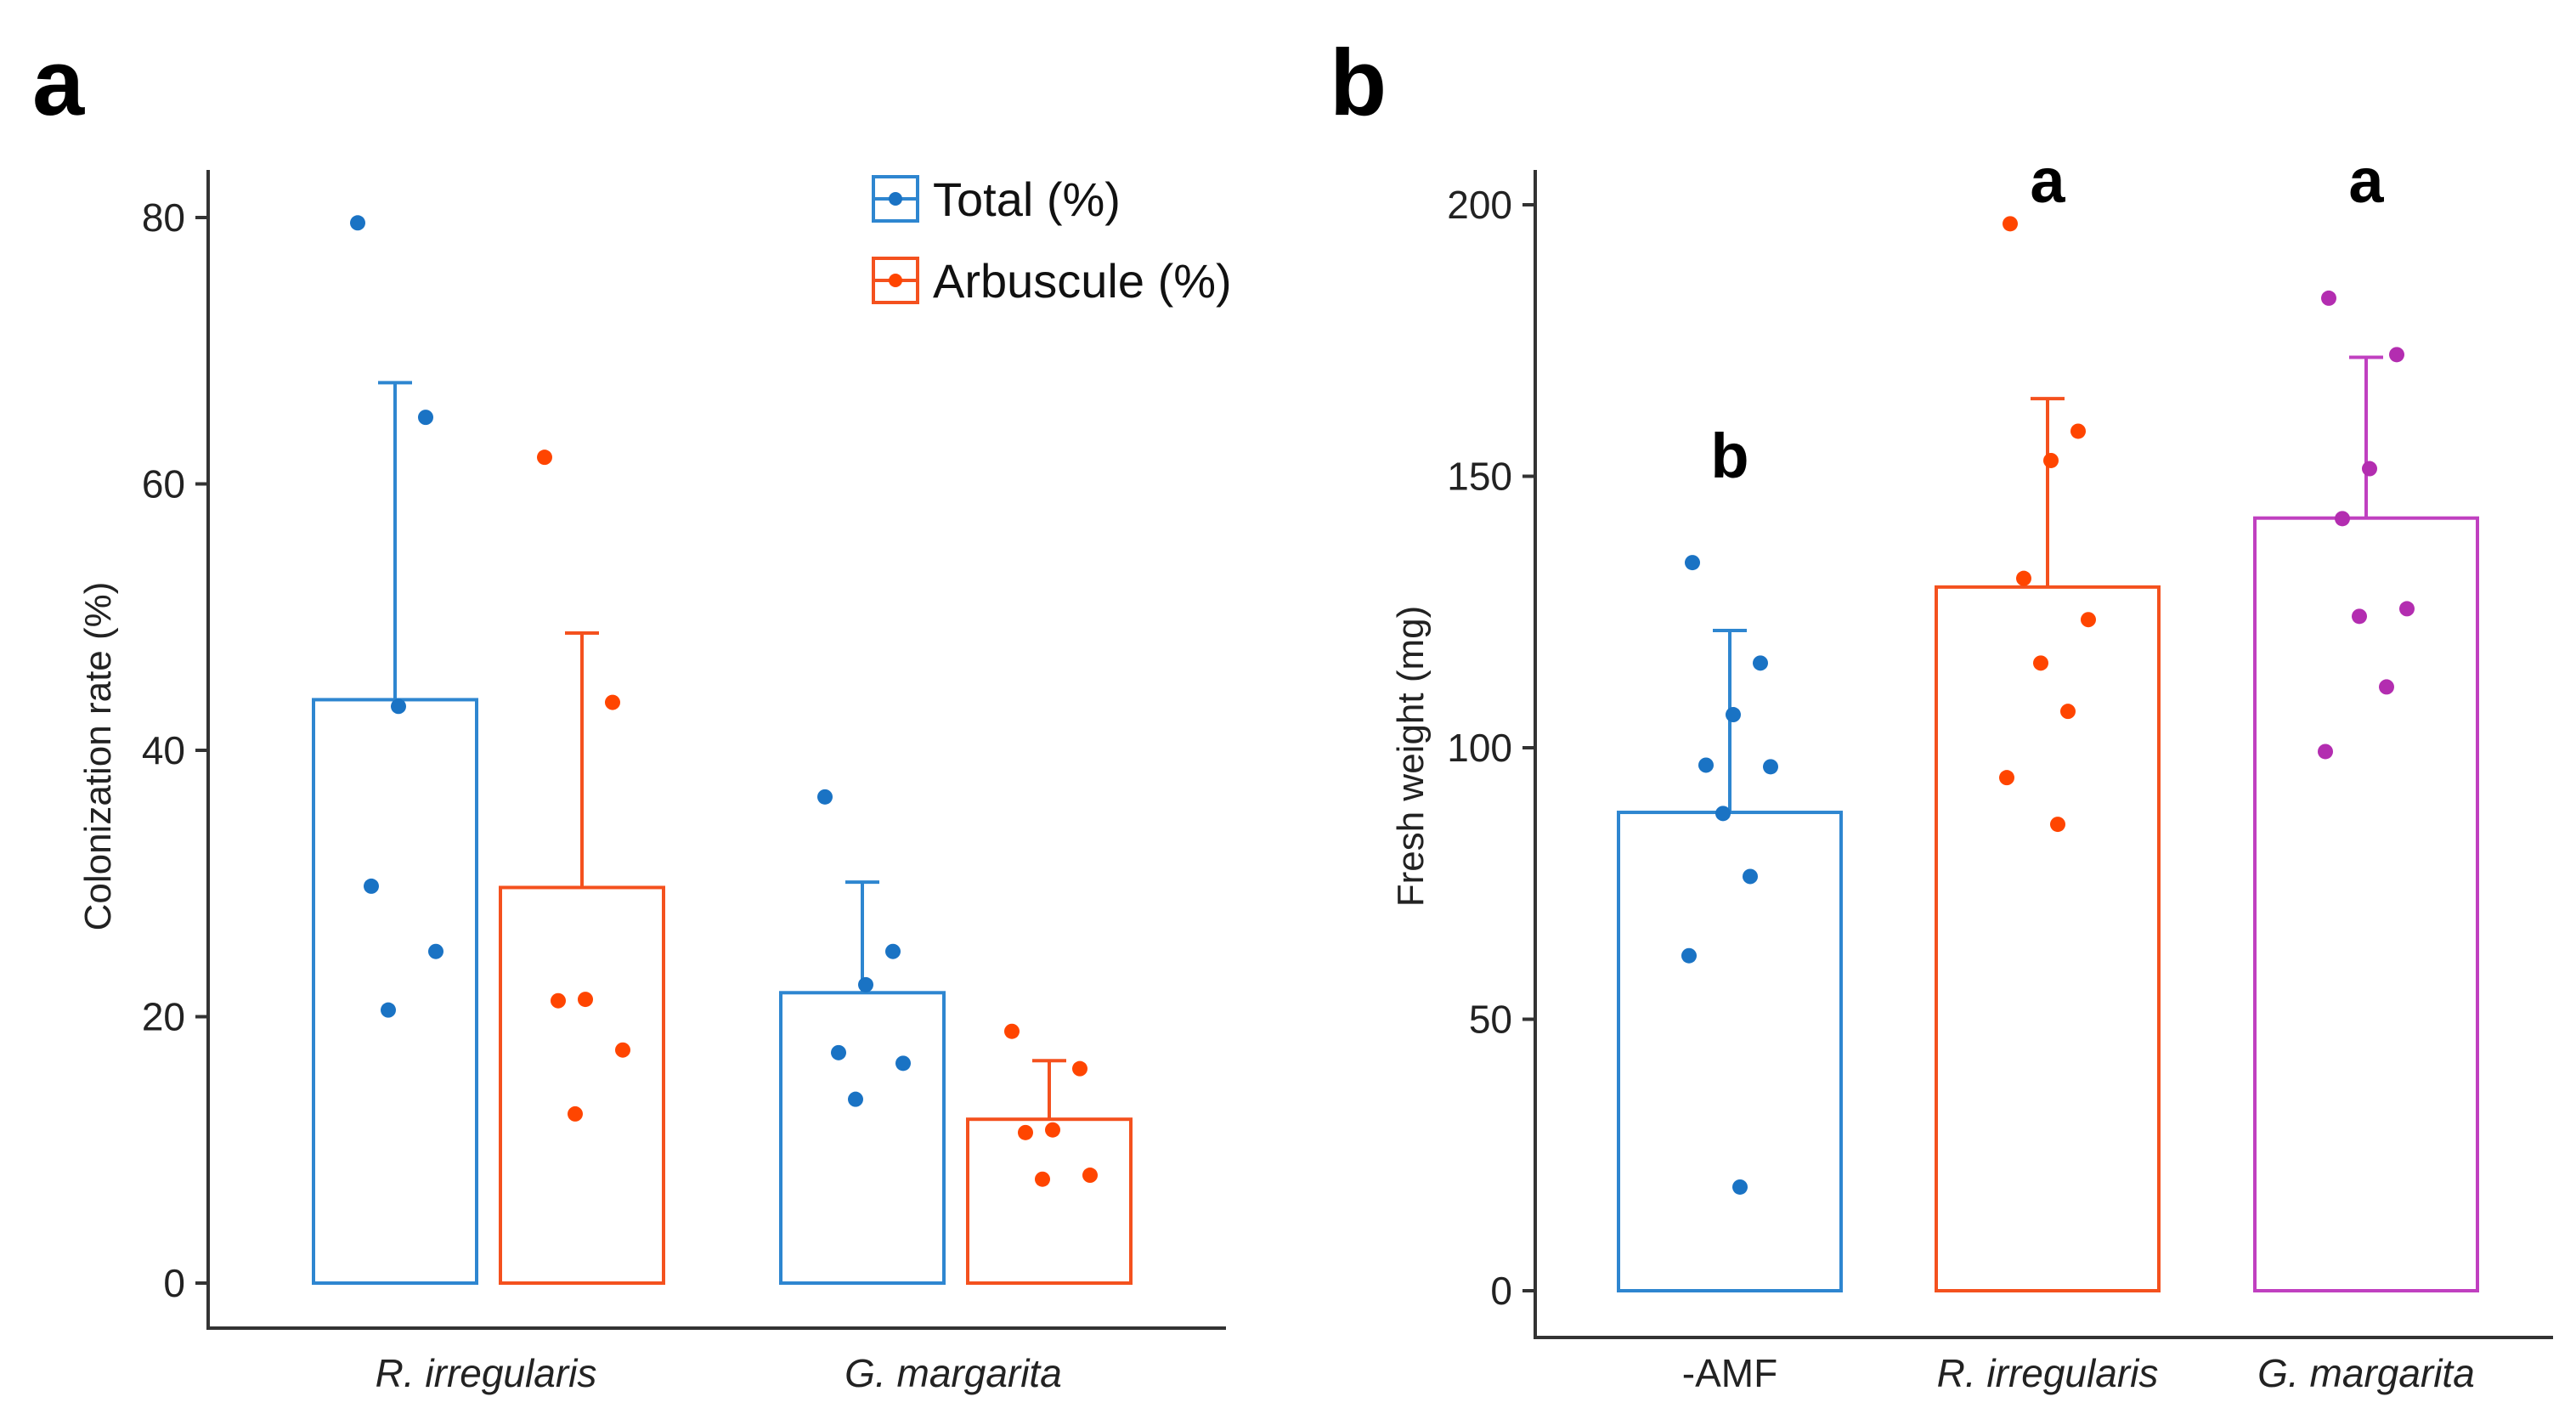 The image size is (2576, 1408). Describe the element at coordinates (1358, 83) in the screenshot. I see `panel-b-letter: b` at that location.